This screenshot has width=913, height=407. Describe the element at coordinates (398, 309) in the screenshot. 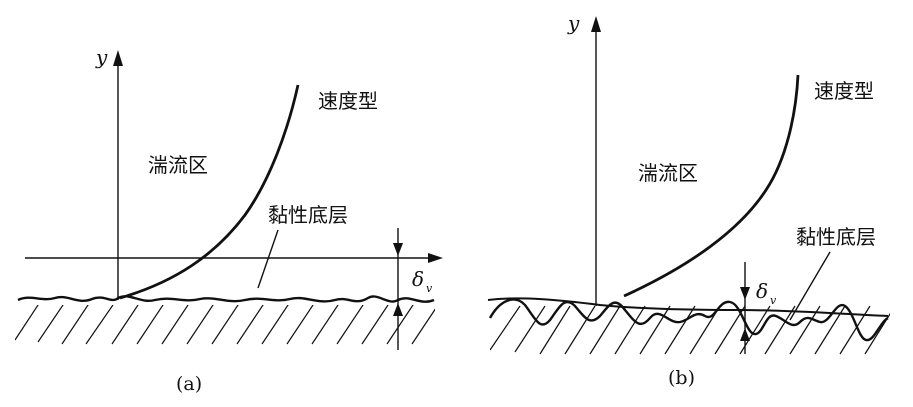

I see `thickness-arrow-up-a` at that location.